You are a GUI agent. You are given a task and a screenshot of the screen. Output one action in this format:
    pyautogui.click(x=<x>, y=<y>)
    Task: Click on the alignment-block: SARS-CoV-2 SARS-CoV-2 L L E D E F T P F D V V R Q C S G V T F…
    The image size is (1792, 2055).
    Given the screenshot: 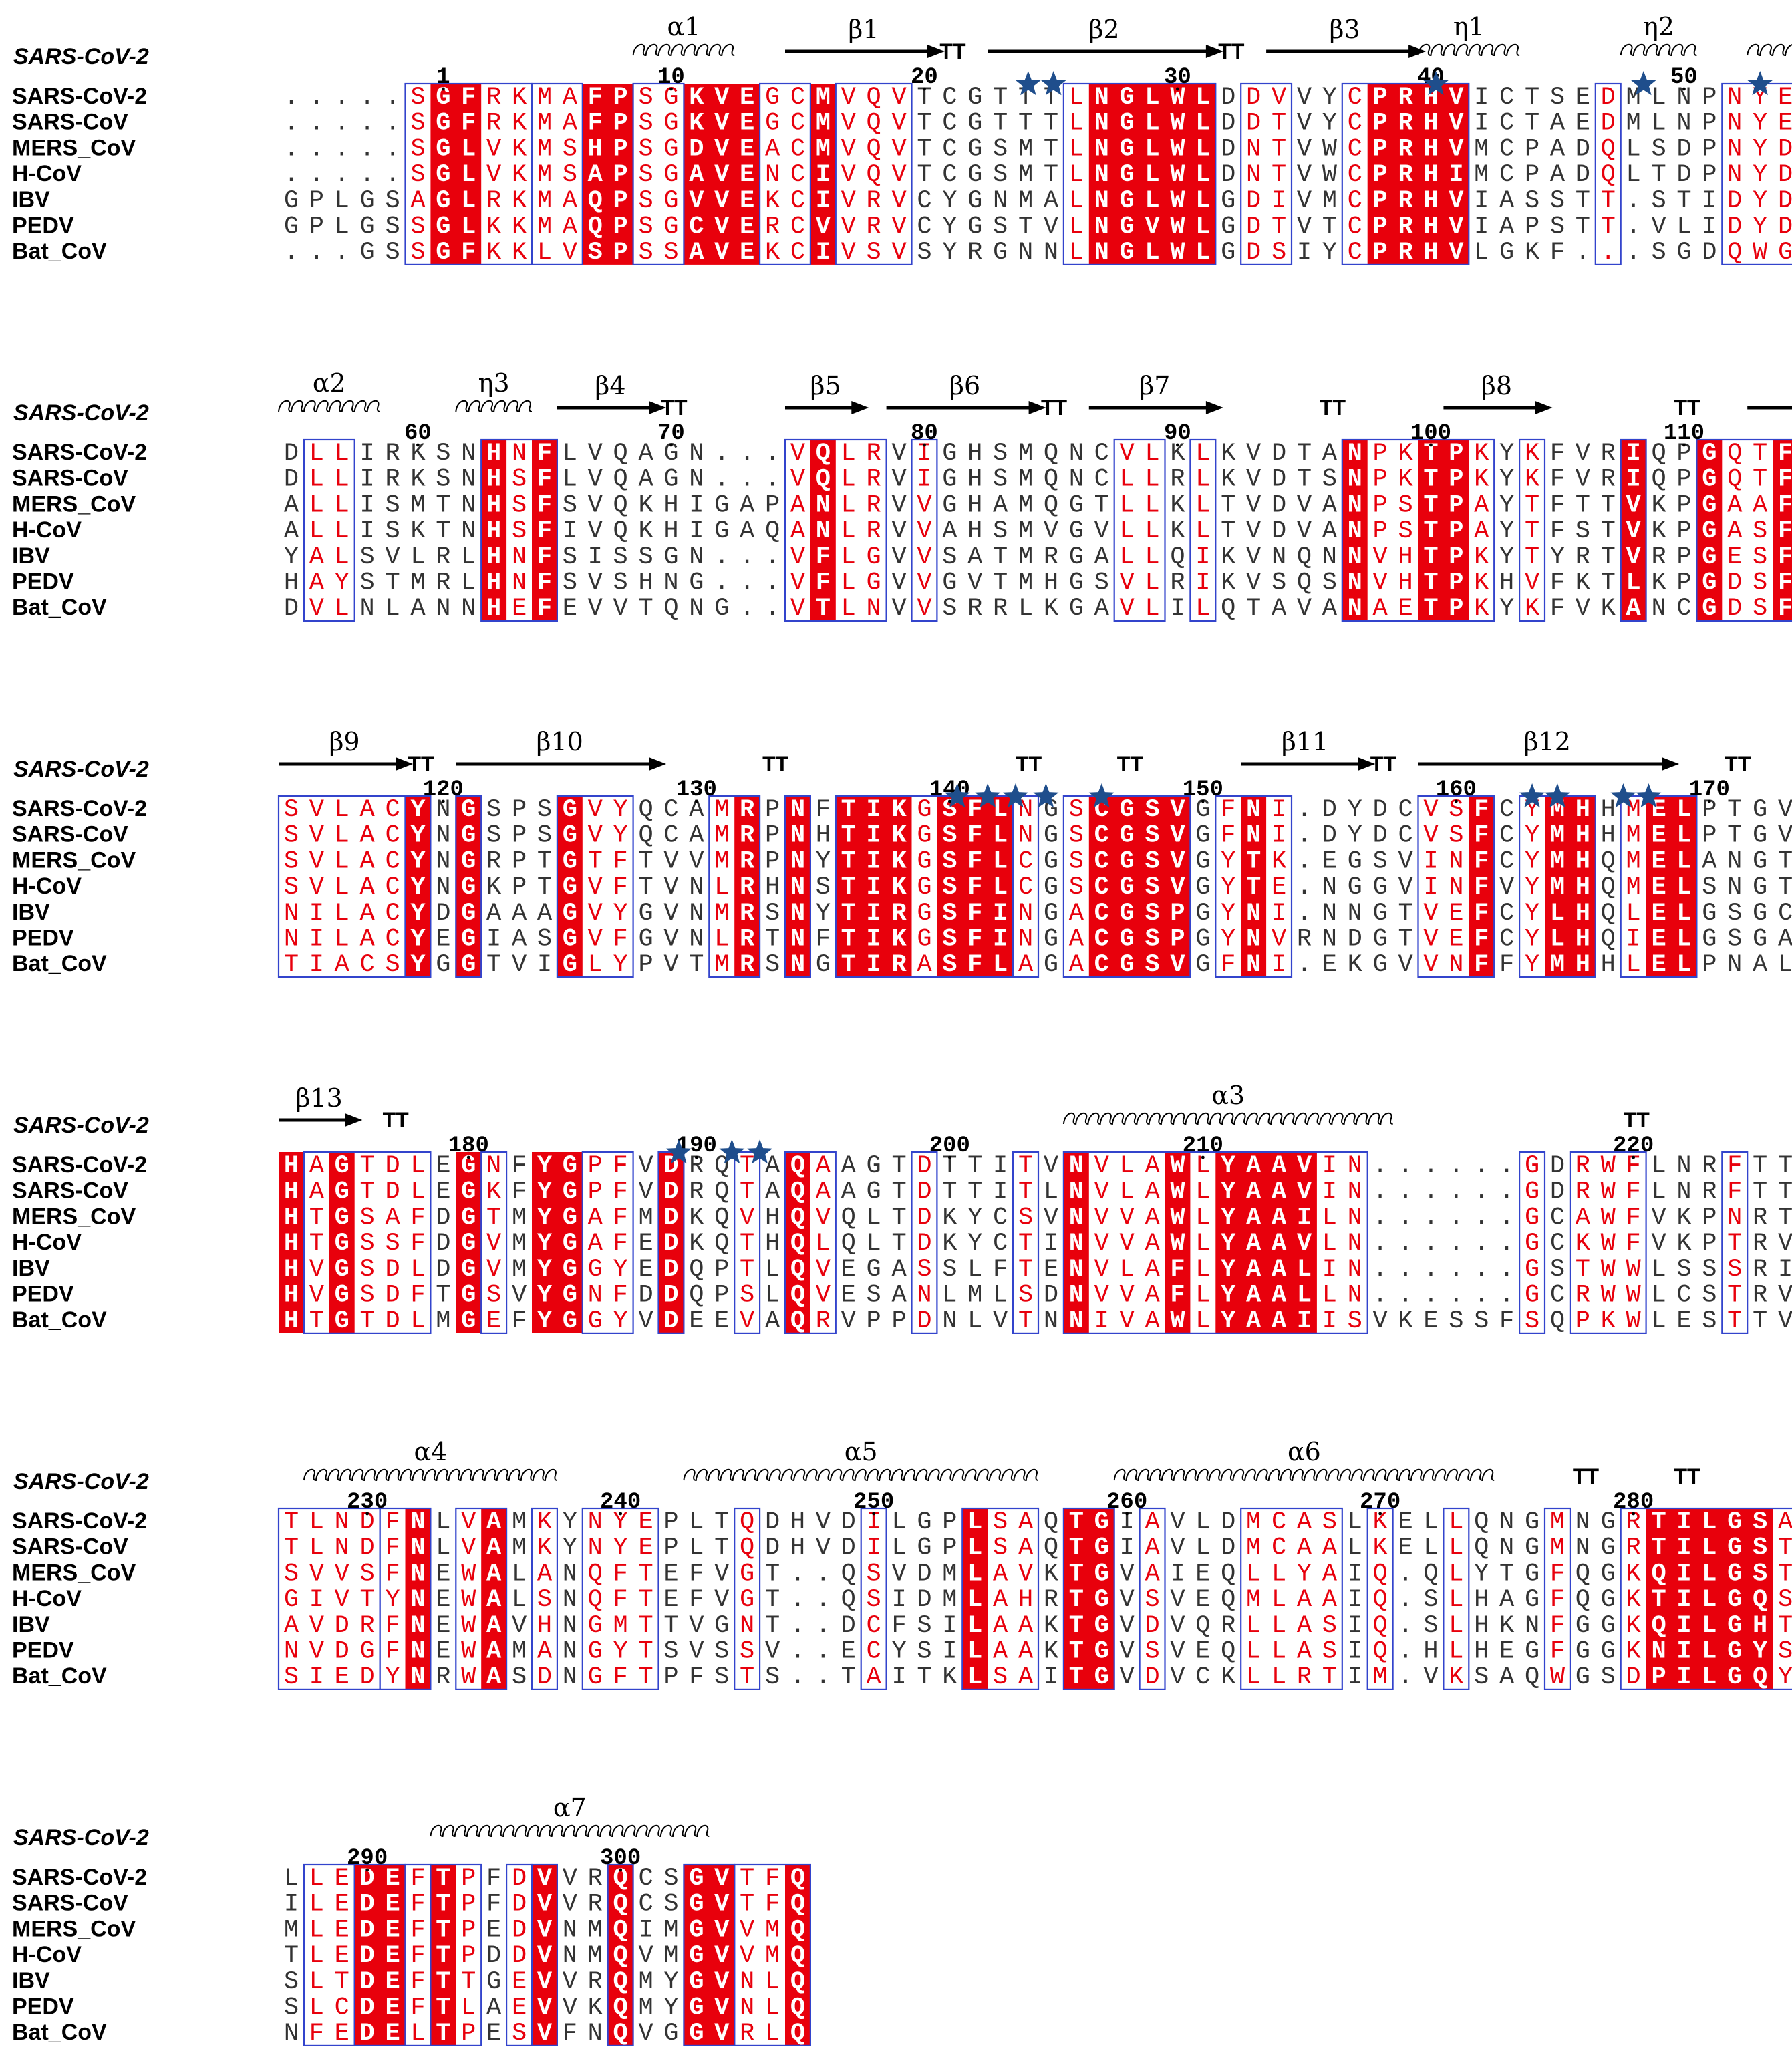 What is the action you would take?
    pyautogui.click(x=411, y=1920)
    